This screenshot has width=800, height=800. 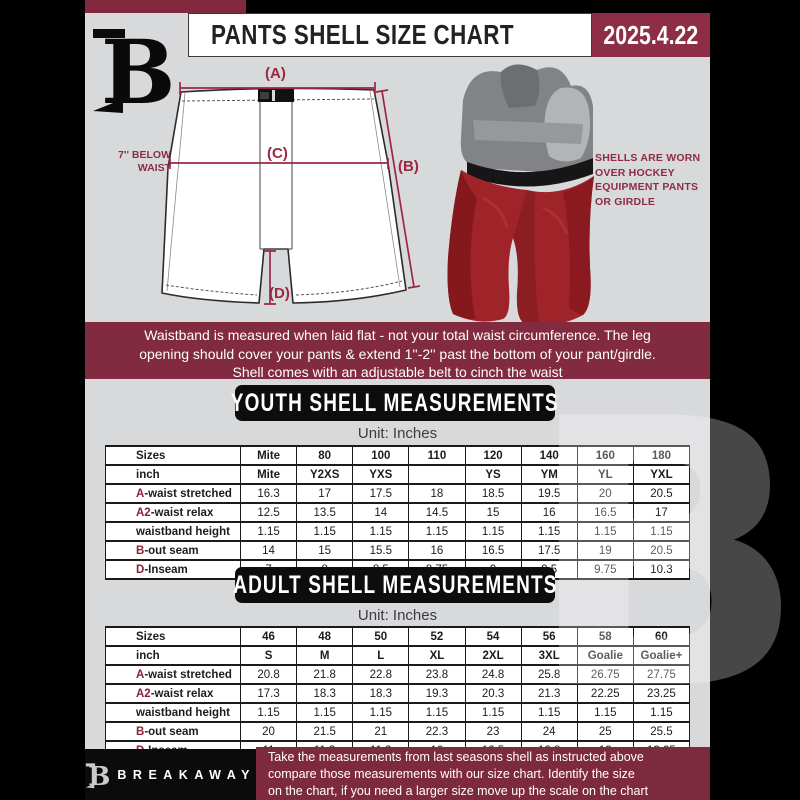 I want to click on below-waist-line2: WAIST, so click(x=154, y=168).